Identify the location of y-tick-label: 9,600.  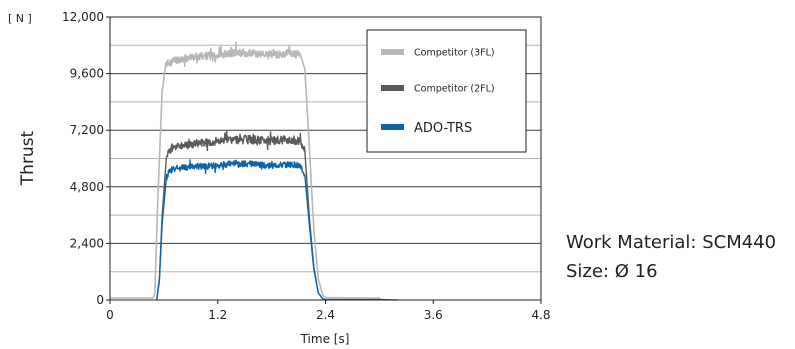
(87, 74).